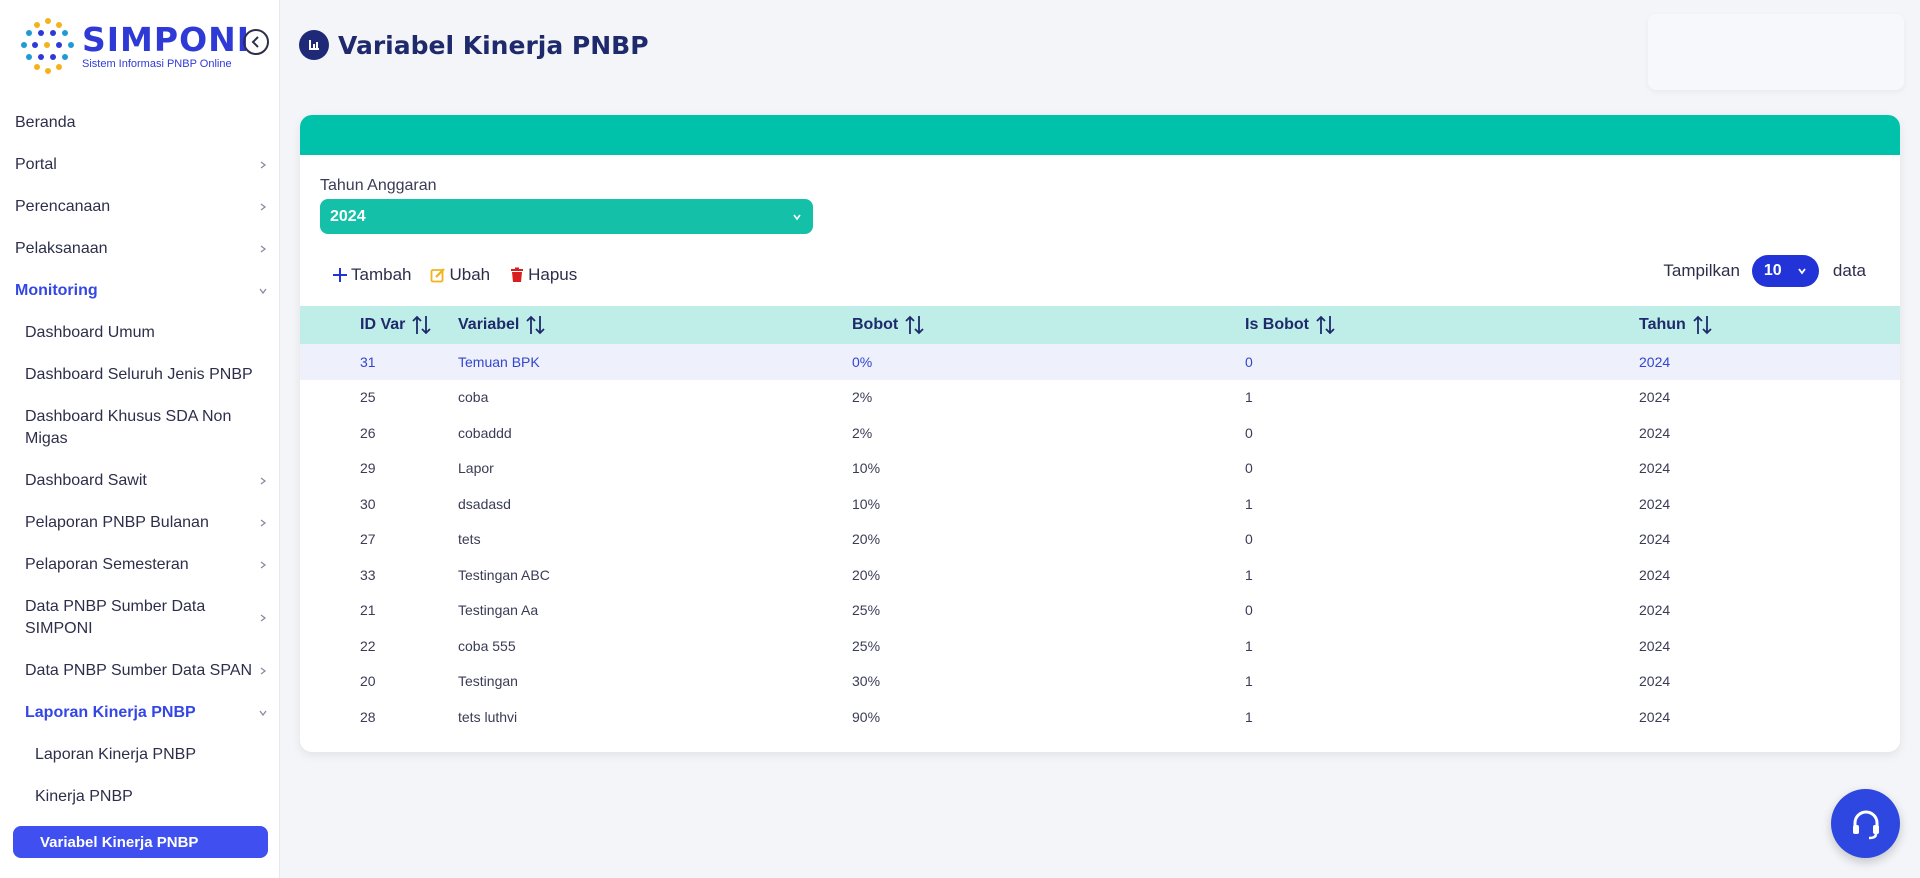 The image size is (1920, 878). What do you see at coordinates (134, 46) in the screenshot?
I see `logo: SIMPONI Sistem Informasi PNBP Online` at bounding box center [134, 46].